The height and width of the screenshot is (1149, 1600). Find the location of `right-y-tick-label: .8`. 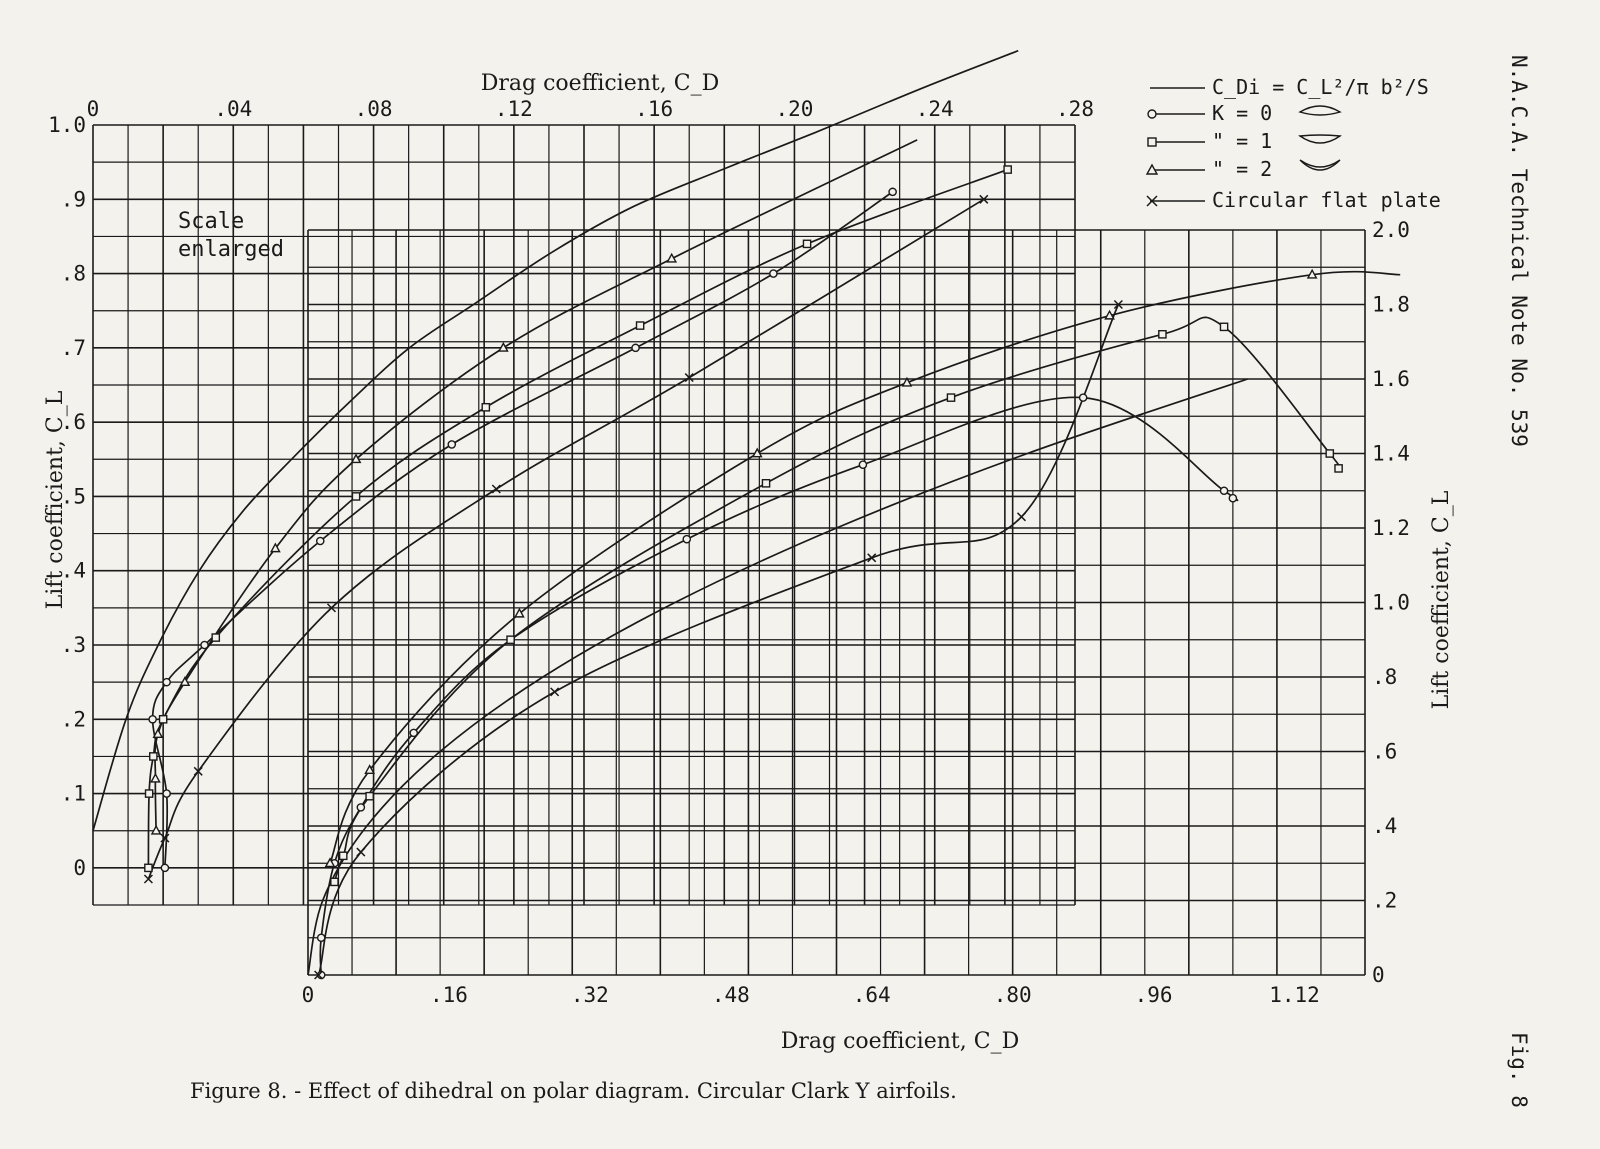

right-y-tick-label: .8 is located at coordinates (1384, 677).